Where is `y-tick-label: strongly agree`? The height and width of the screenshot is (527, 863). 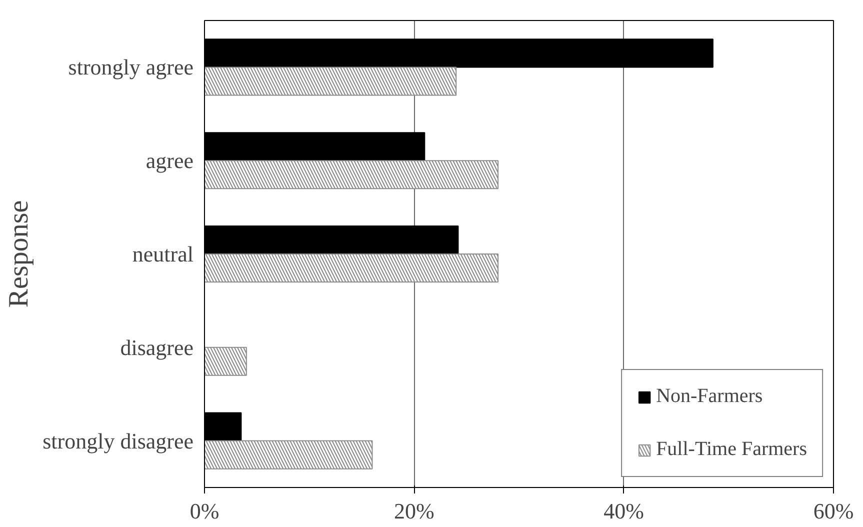
y-tick-label: strongly agree is located at coordinates (131, 67).